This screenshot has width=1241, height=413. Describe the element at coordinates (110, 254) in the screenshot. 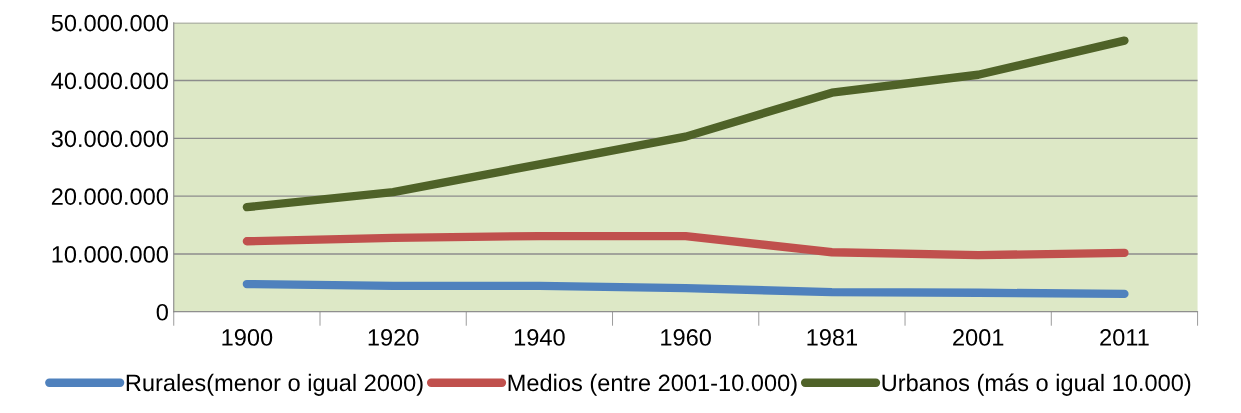

I see `y-tick-label: 10.000.000` at that location.